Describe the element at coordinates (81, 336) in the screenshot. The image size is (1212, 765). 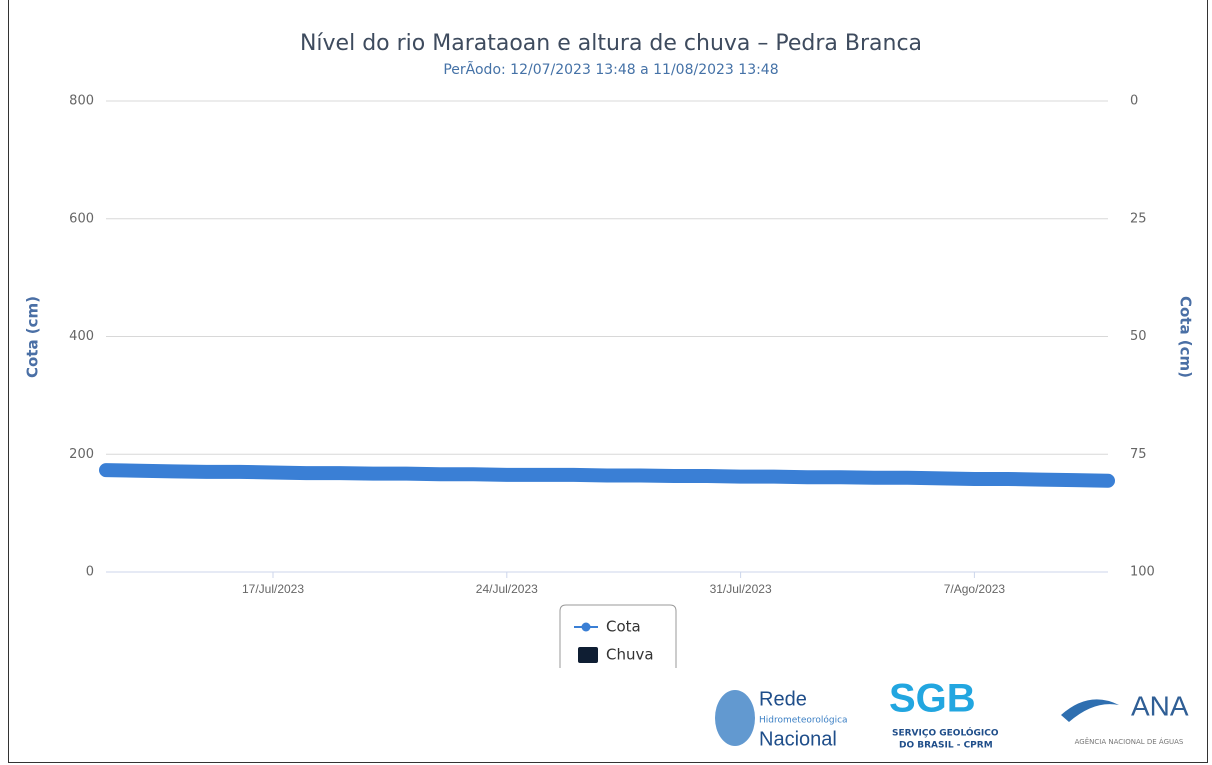
I see `y-tick-label: 400` at that location.